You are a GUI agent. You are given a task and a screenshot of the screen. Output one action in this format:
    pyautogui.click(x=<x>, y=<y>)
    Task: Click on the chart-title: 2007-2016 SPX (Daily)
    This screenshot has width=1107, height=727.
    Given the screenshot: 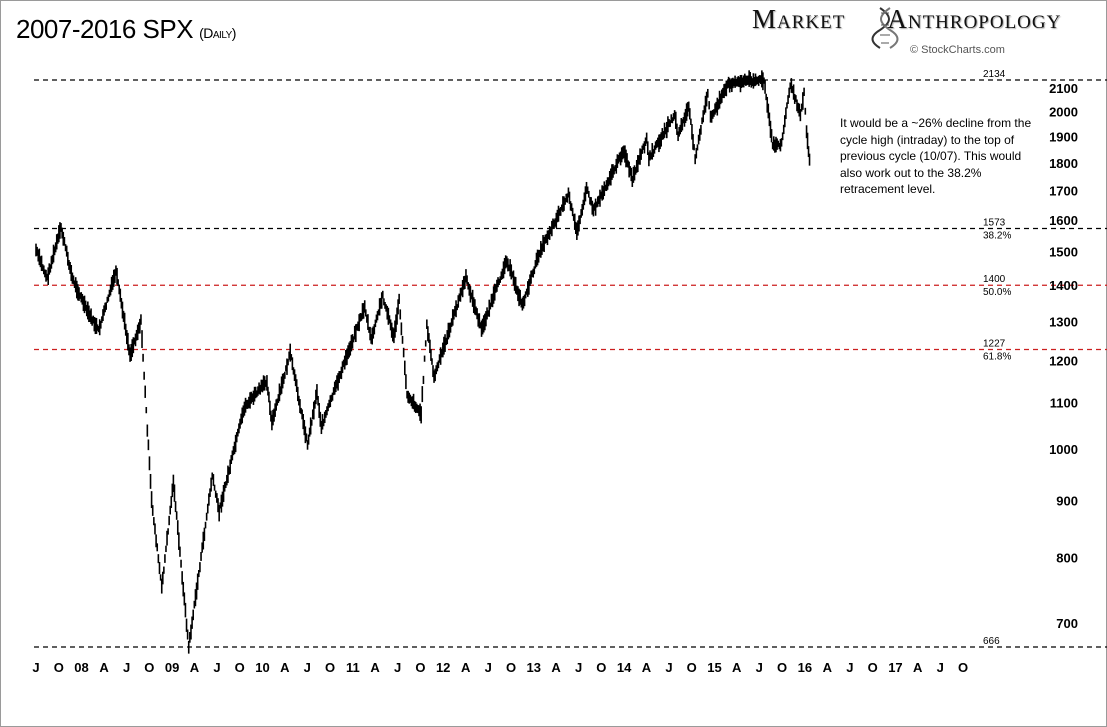 What is the action you would take?
    pyautogui.click(x=126, y=29)
    